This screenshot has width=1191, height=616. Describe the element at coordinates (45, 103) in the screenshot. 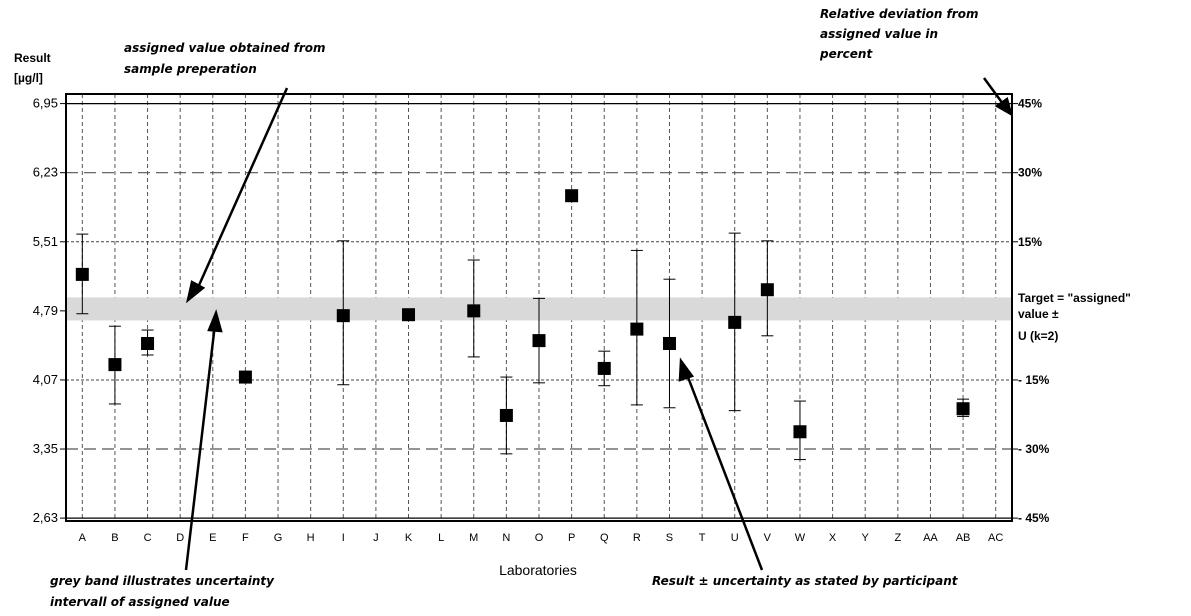

I see `y-tick-label: 6,95` at that location.